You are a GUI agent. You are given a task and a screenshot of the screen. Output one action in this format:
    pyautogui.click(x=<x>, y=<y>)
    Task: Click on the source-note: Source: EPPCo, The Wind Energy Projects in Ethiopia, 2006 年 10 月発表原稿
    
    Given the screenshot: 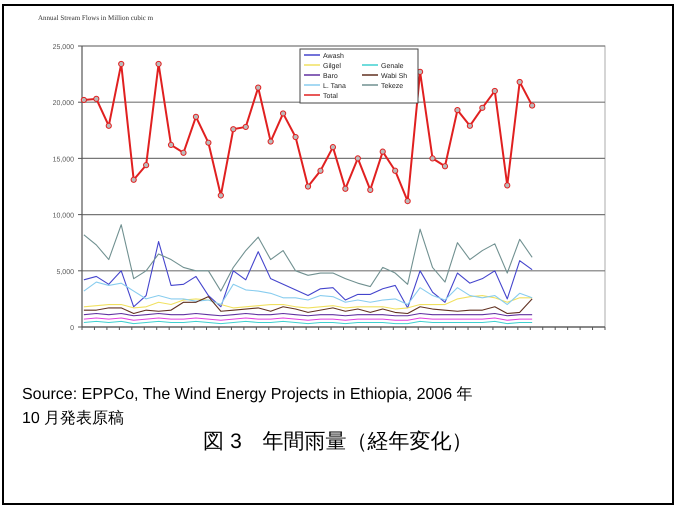 What is the action you would take?
    pyautogui.click(x=248, y=407)
    